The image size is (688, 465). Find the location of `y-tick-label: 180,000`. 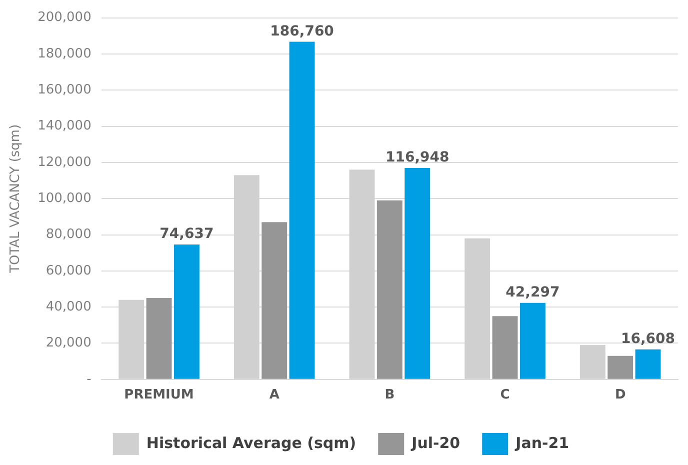

y-tick-label: 180,000 is located at coordinates (65, 54).